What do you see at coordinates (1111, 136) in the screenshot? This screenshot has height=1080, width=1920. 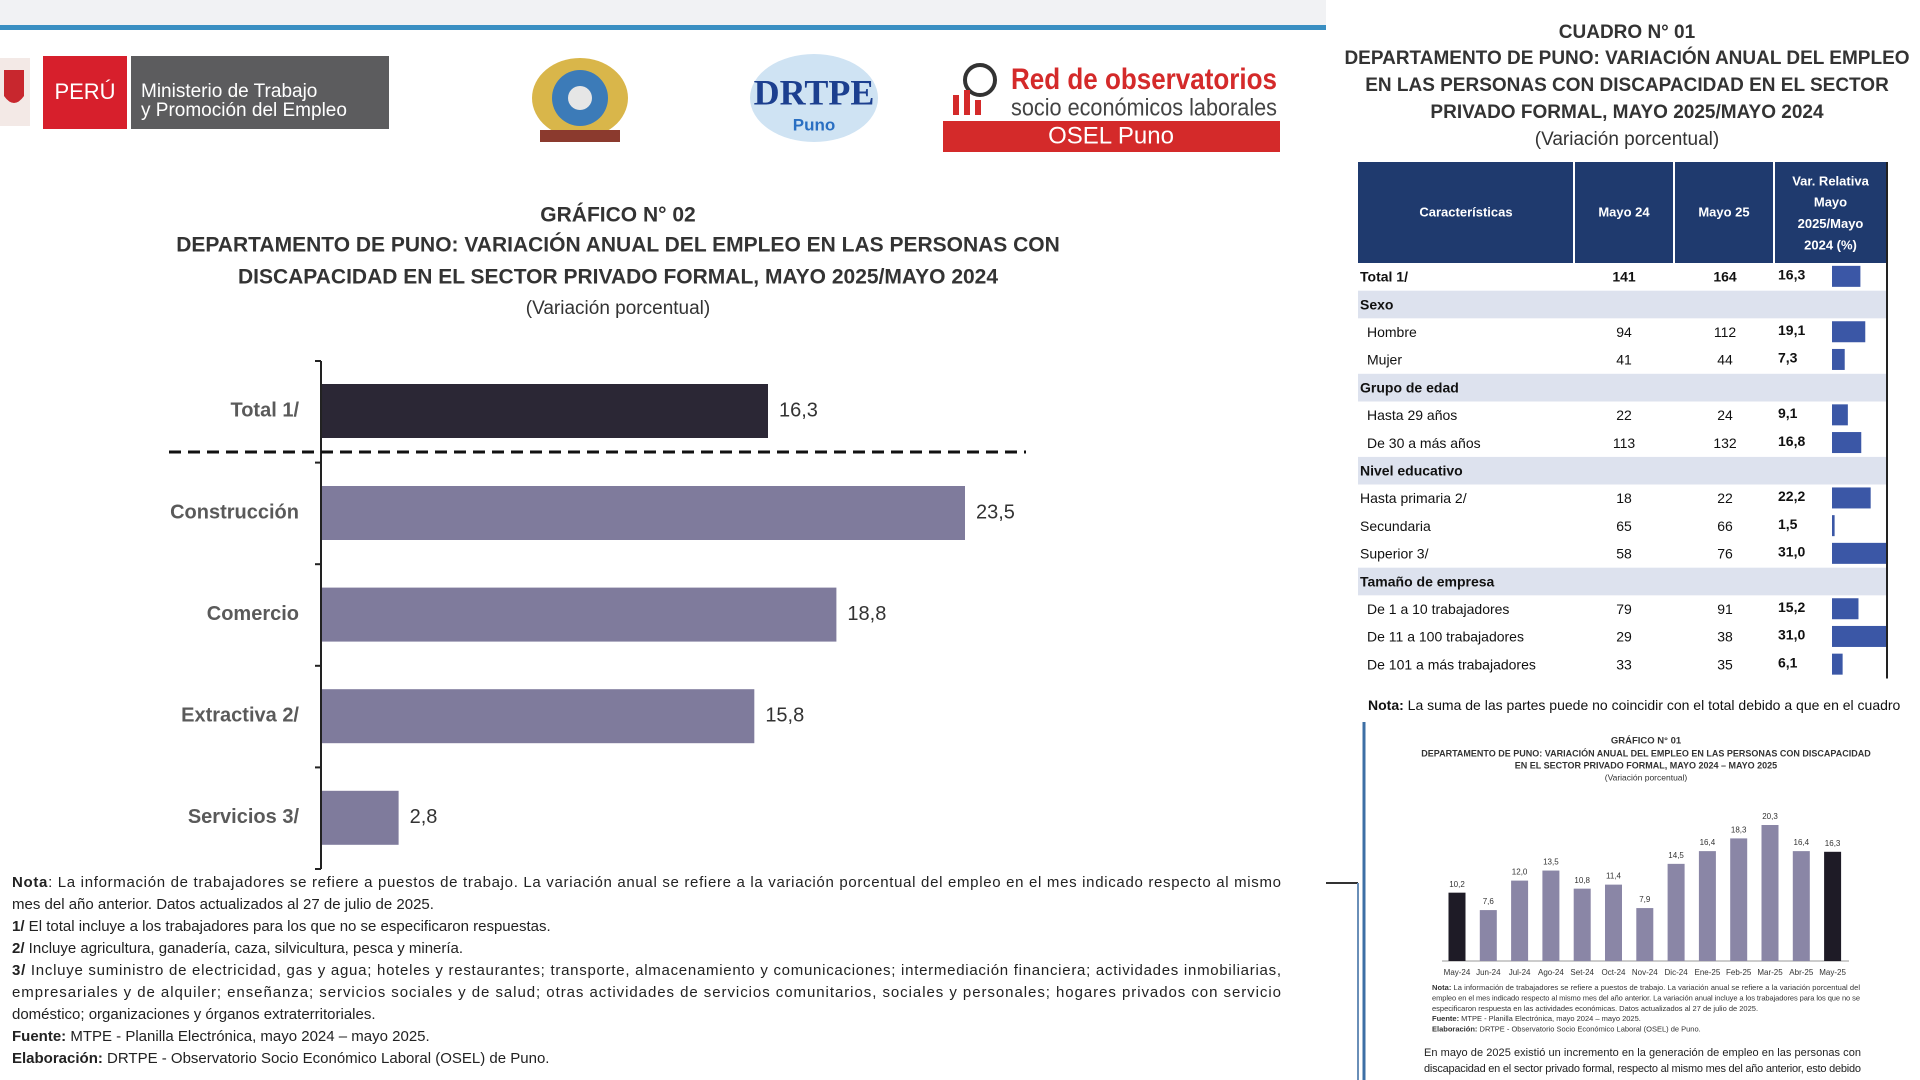 I see `osel-bar` at bounding box center [1111, 136].